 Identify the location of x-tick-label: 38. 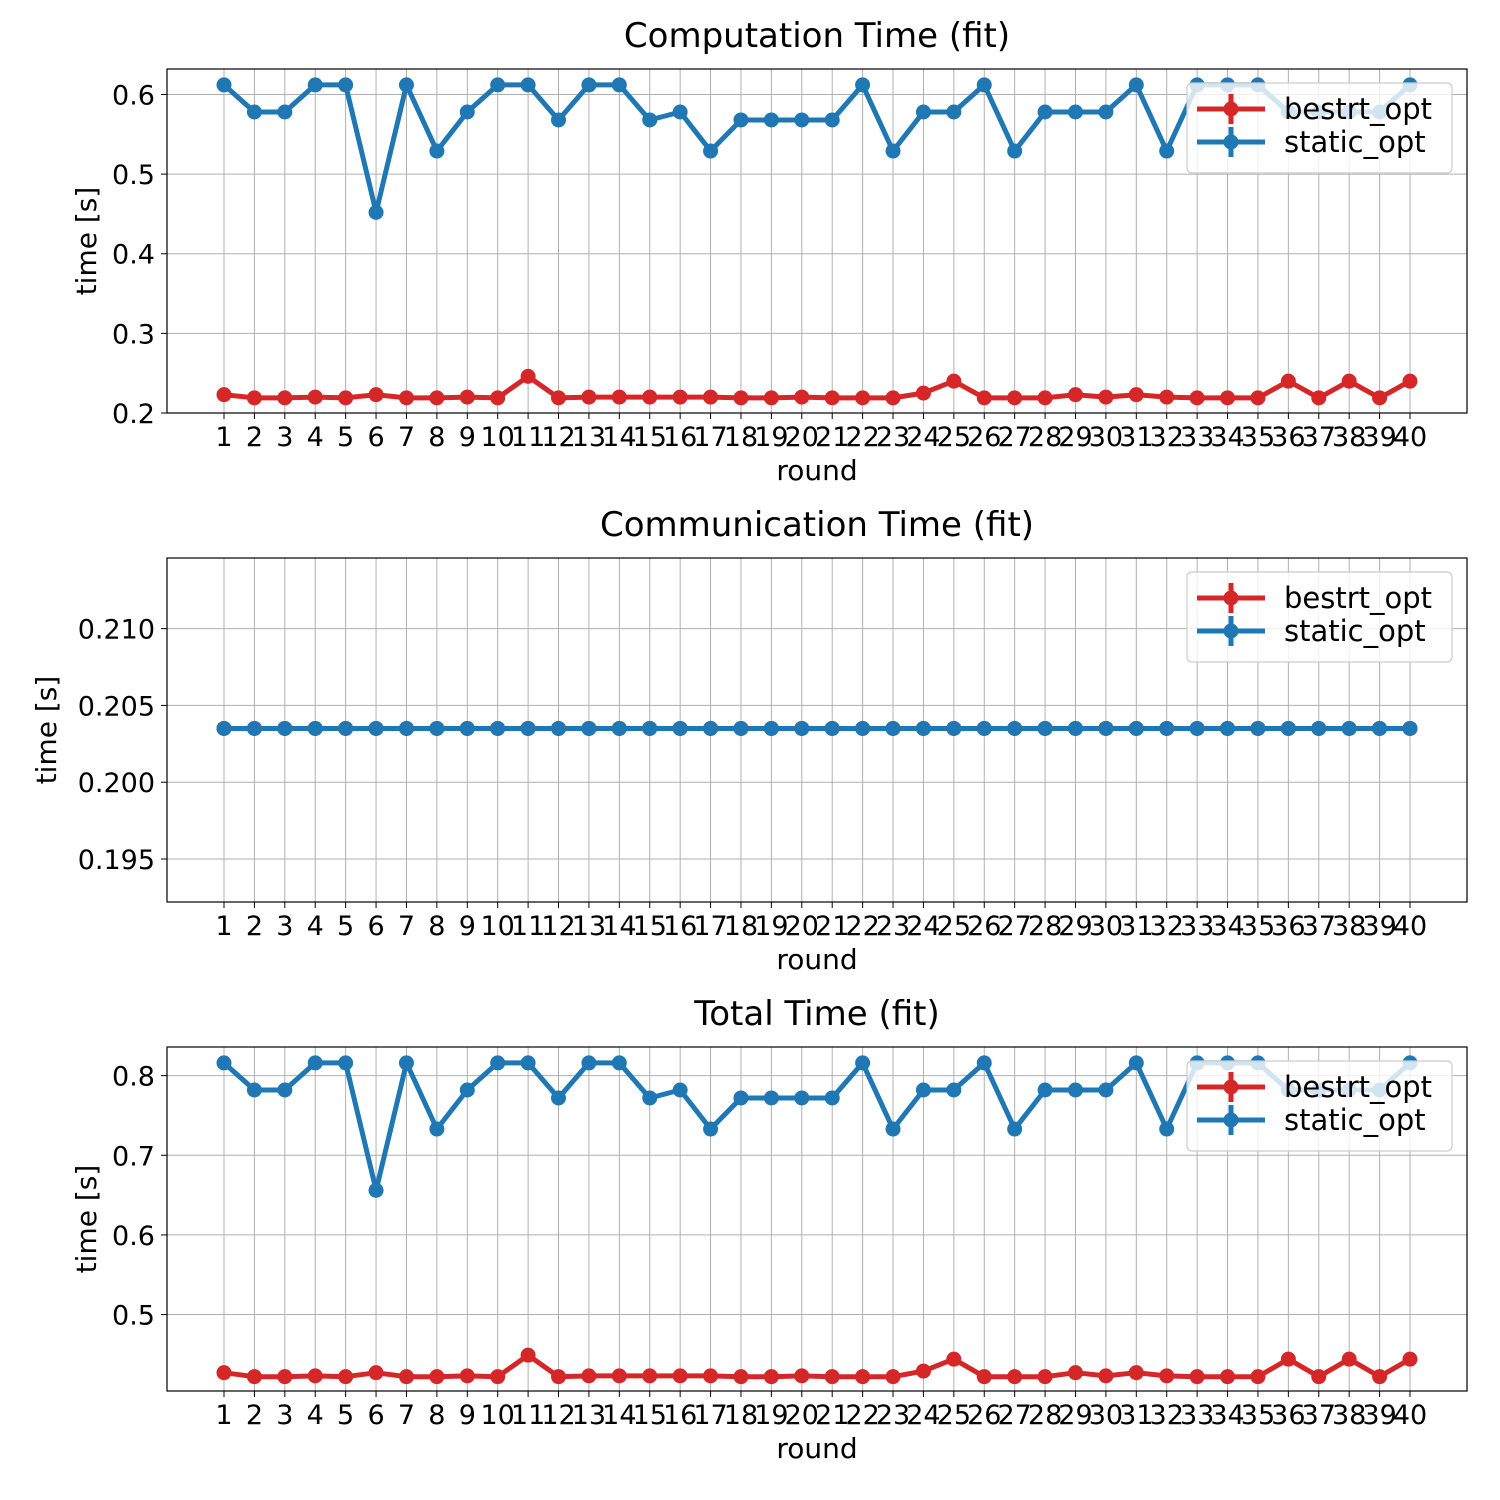
(1349, 437).